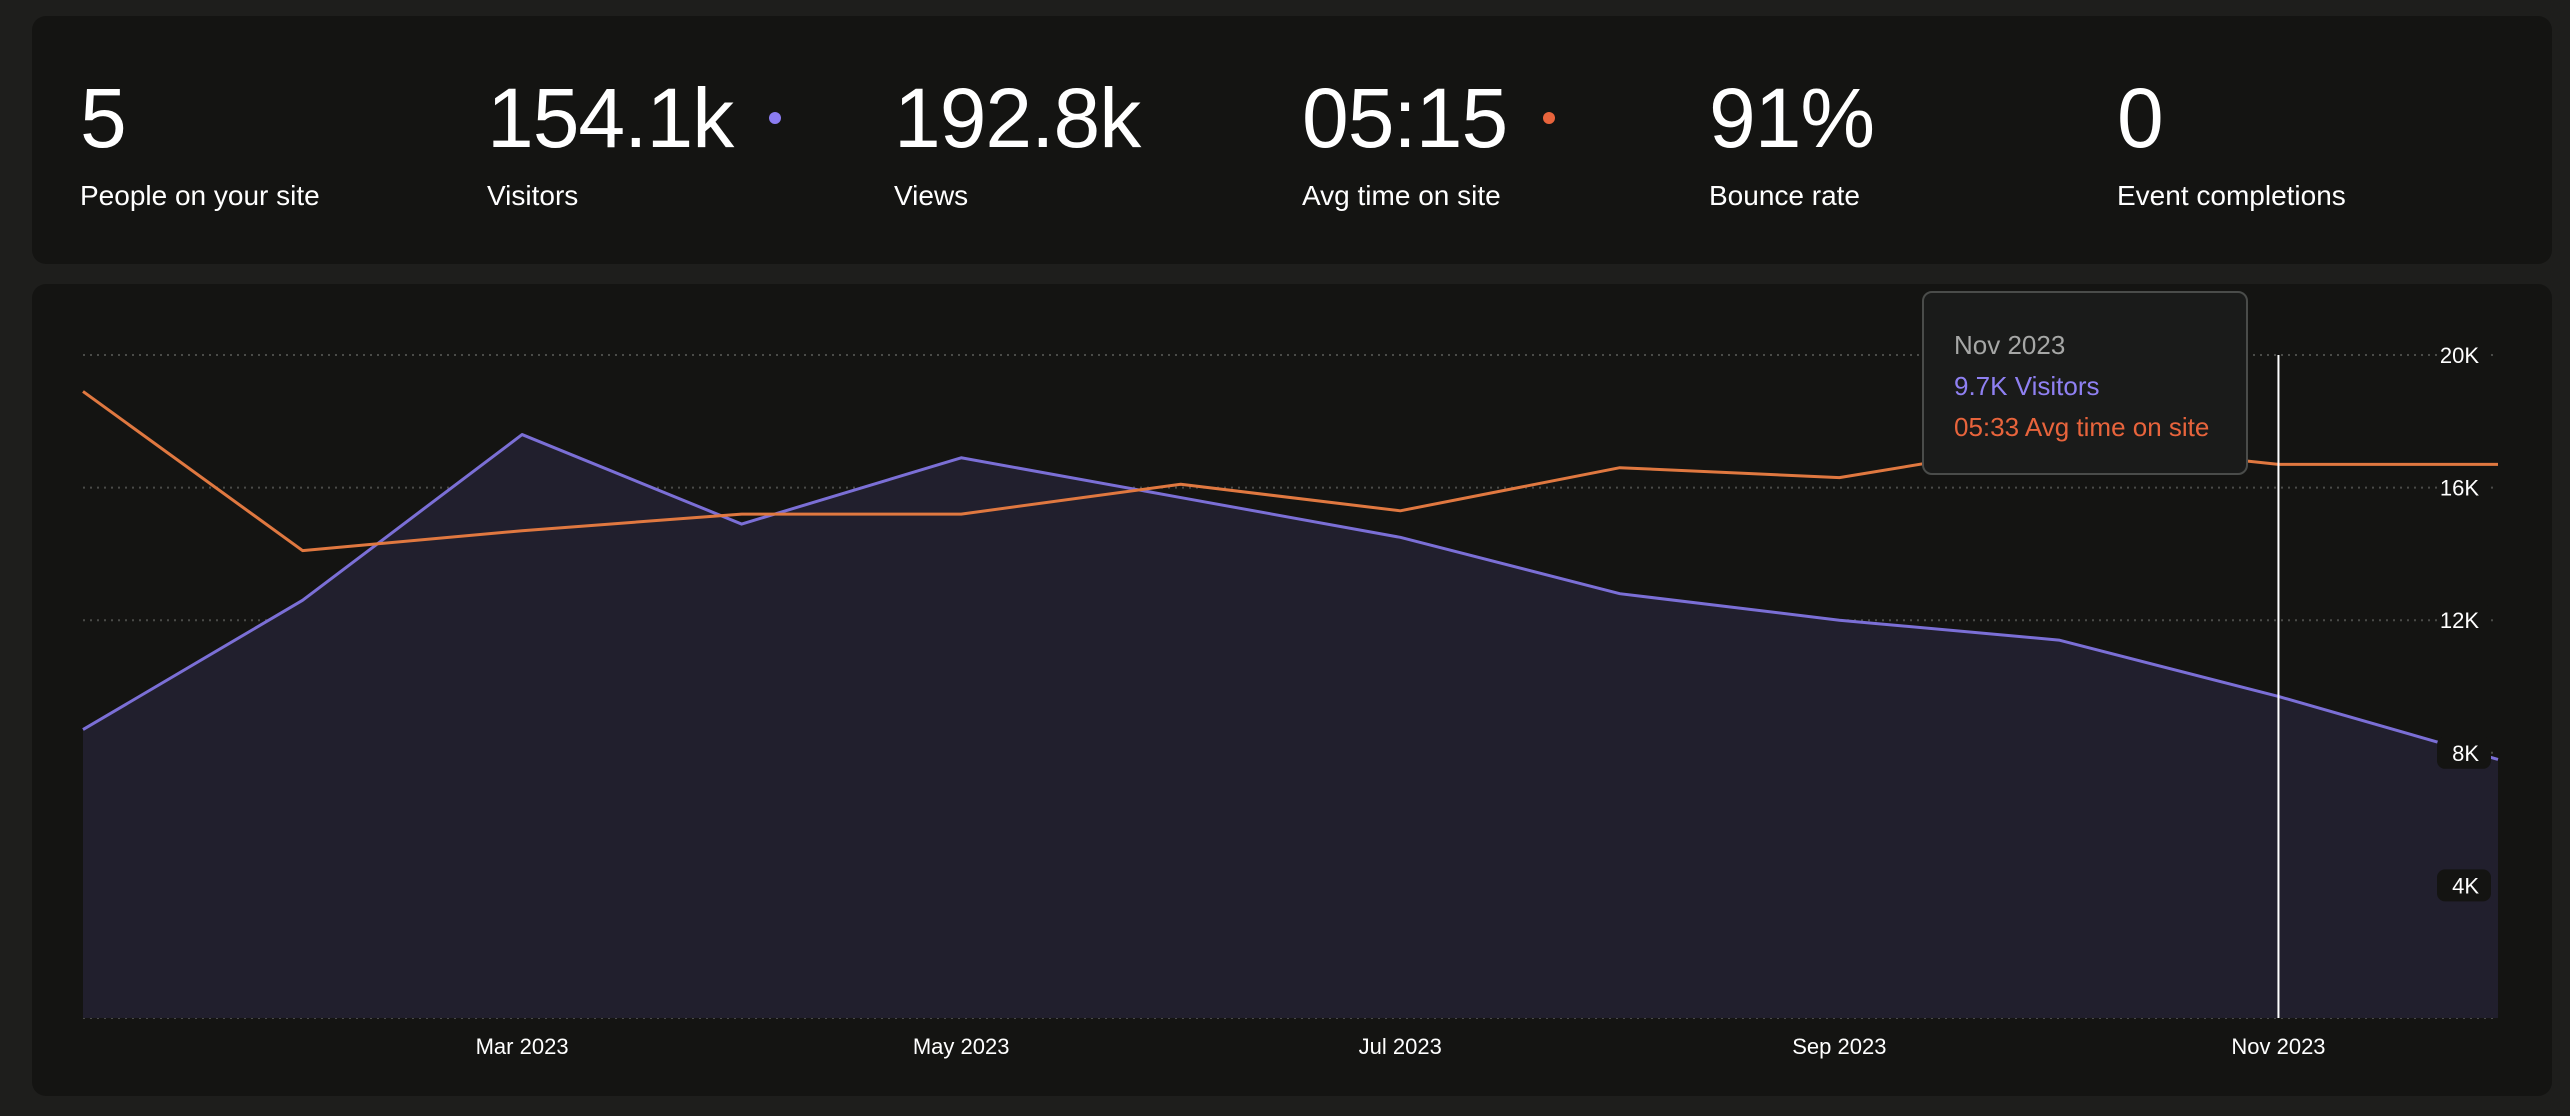 Image resolution: width=2570 pixels, height=1116 pixels. What do you see at coordinates (1429, 118) in the screenshot?
I see `stat-value: 05:15` at bounding box center [1429, 118].